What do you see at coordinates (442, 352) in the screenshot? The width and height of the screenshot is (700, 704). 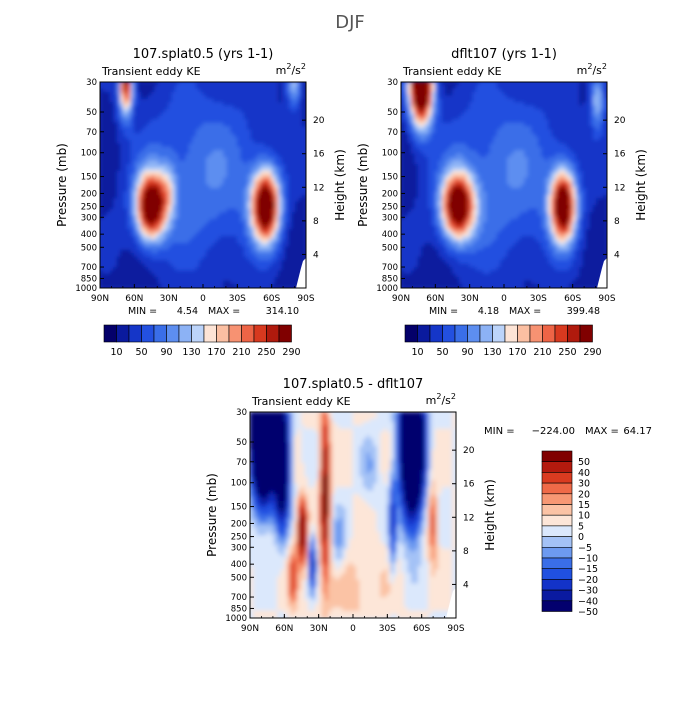 I see `dflt-colorbar-label: 50` at bounding box center [442, 352].